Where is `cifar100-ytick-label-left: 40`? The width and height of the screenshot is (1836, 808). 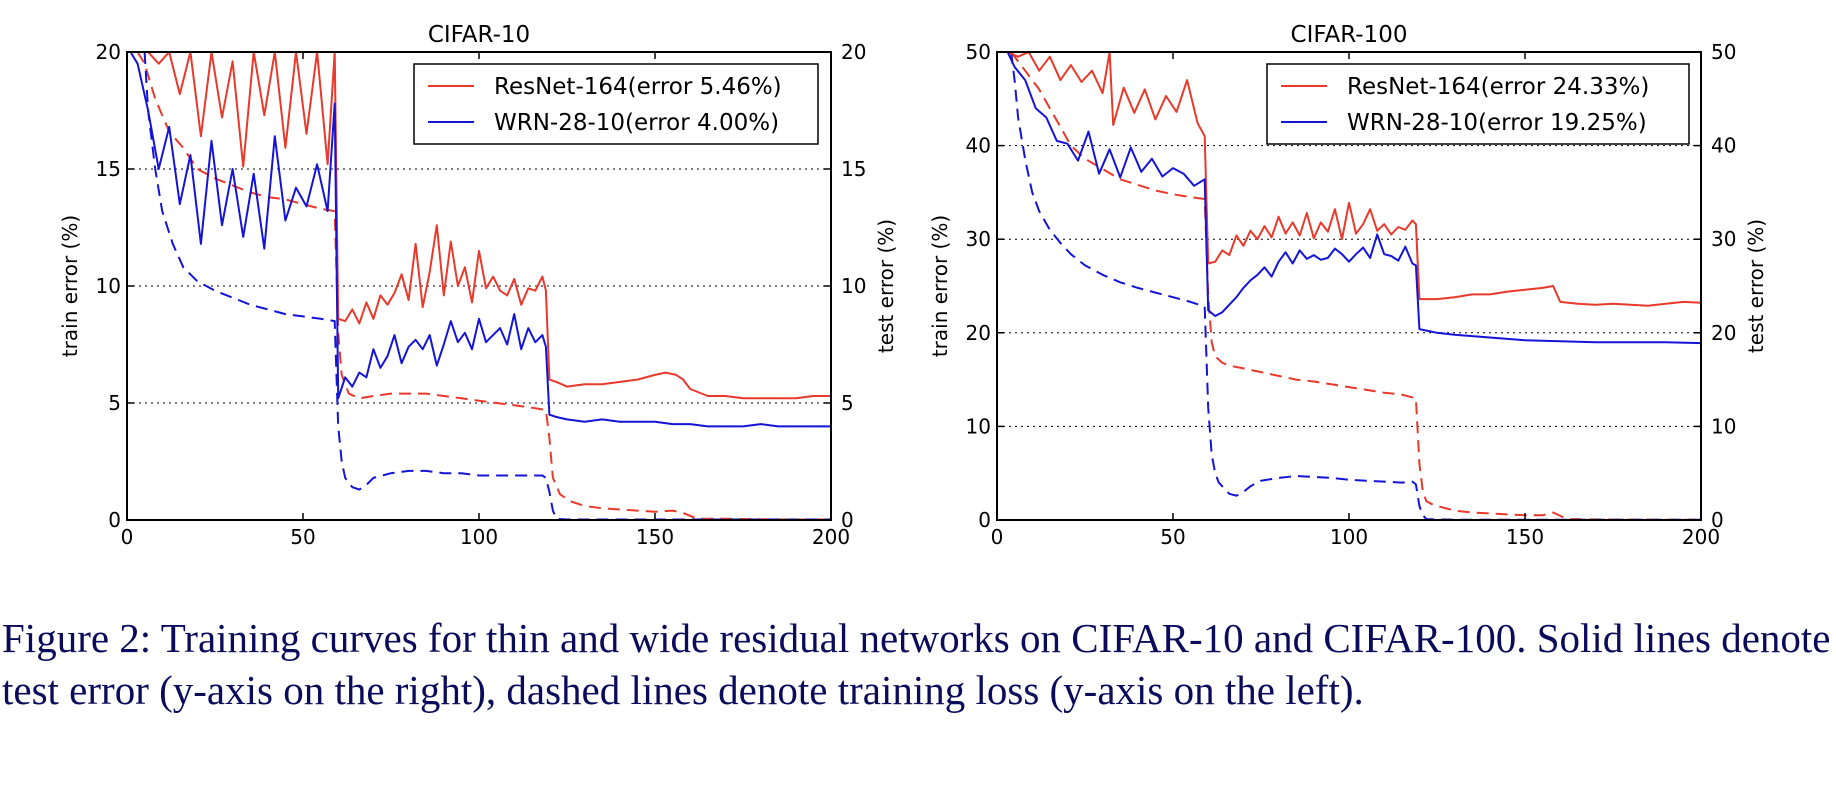
cifar100-ytick-label-left: 40 is located at coordinates (978, 146).